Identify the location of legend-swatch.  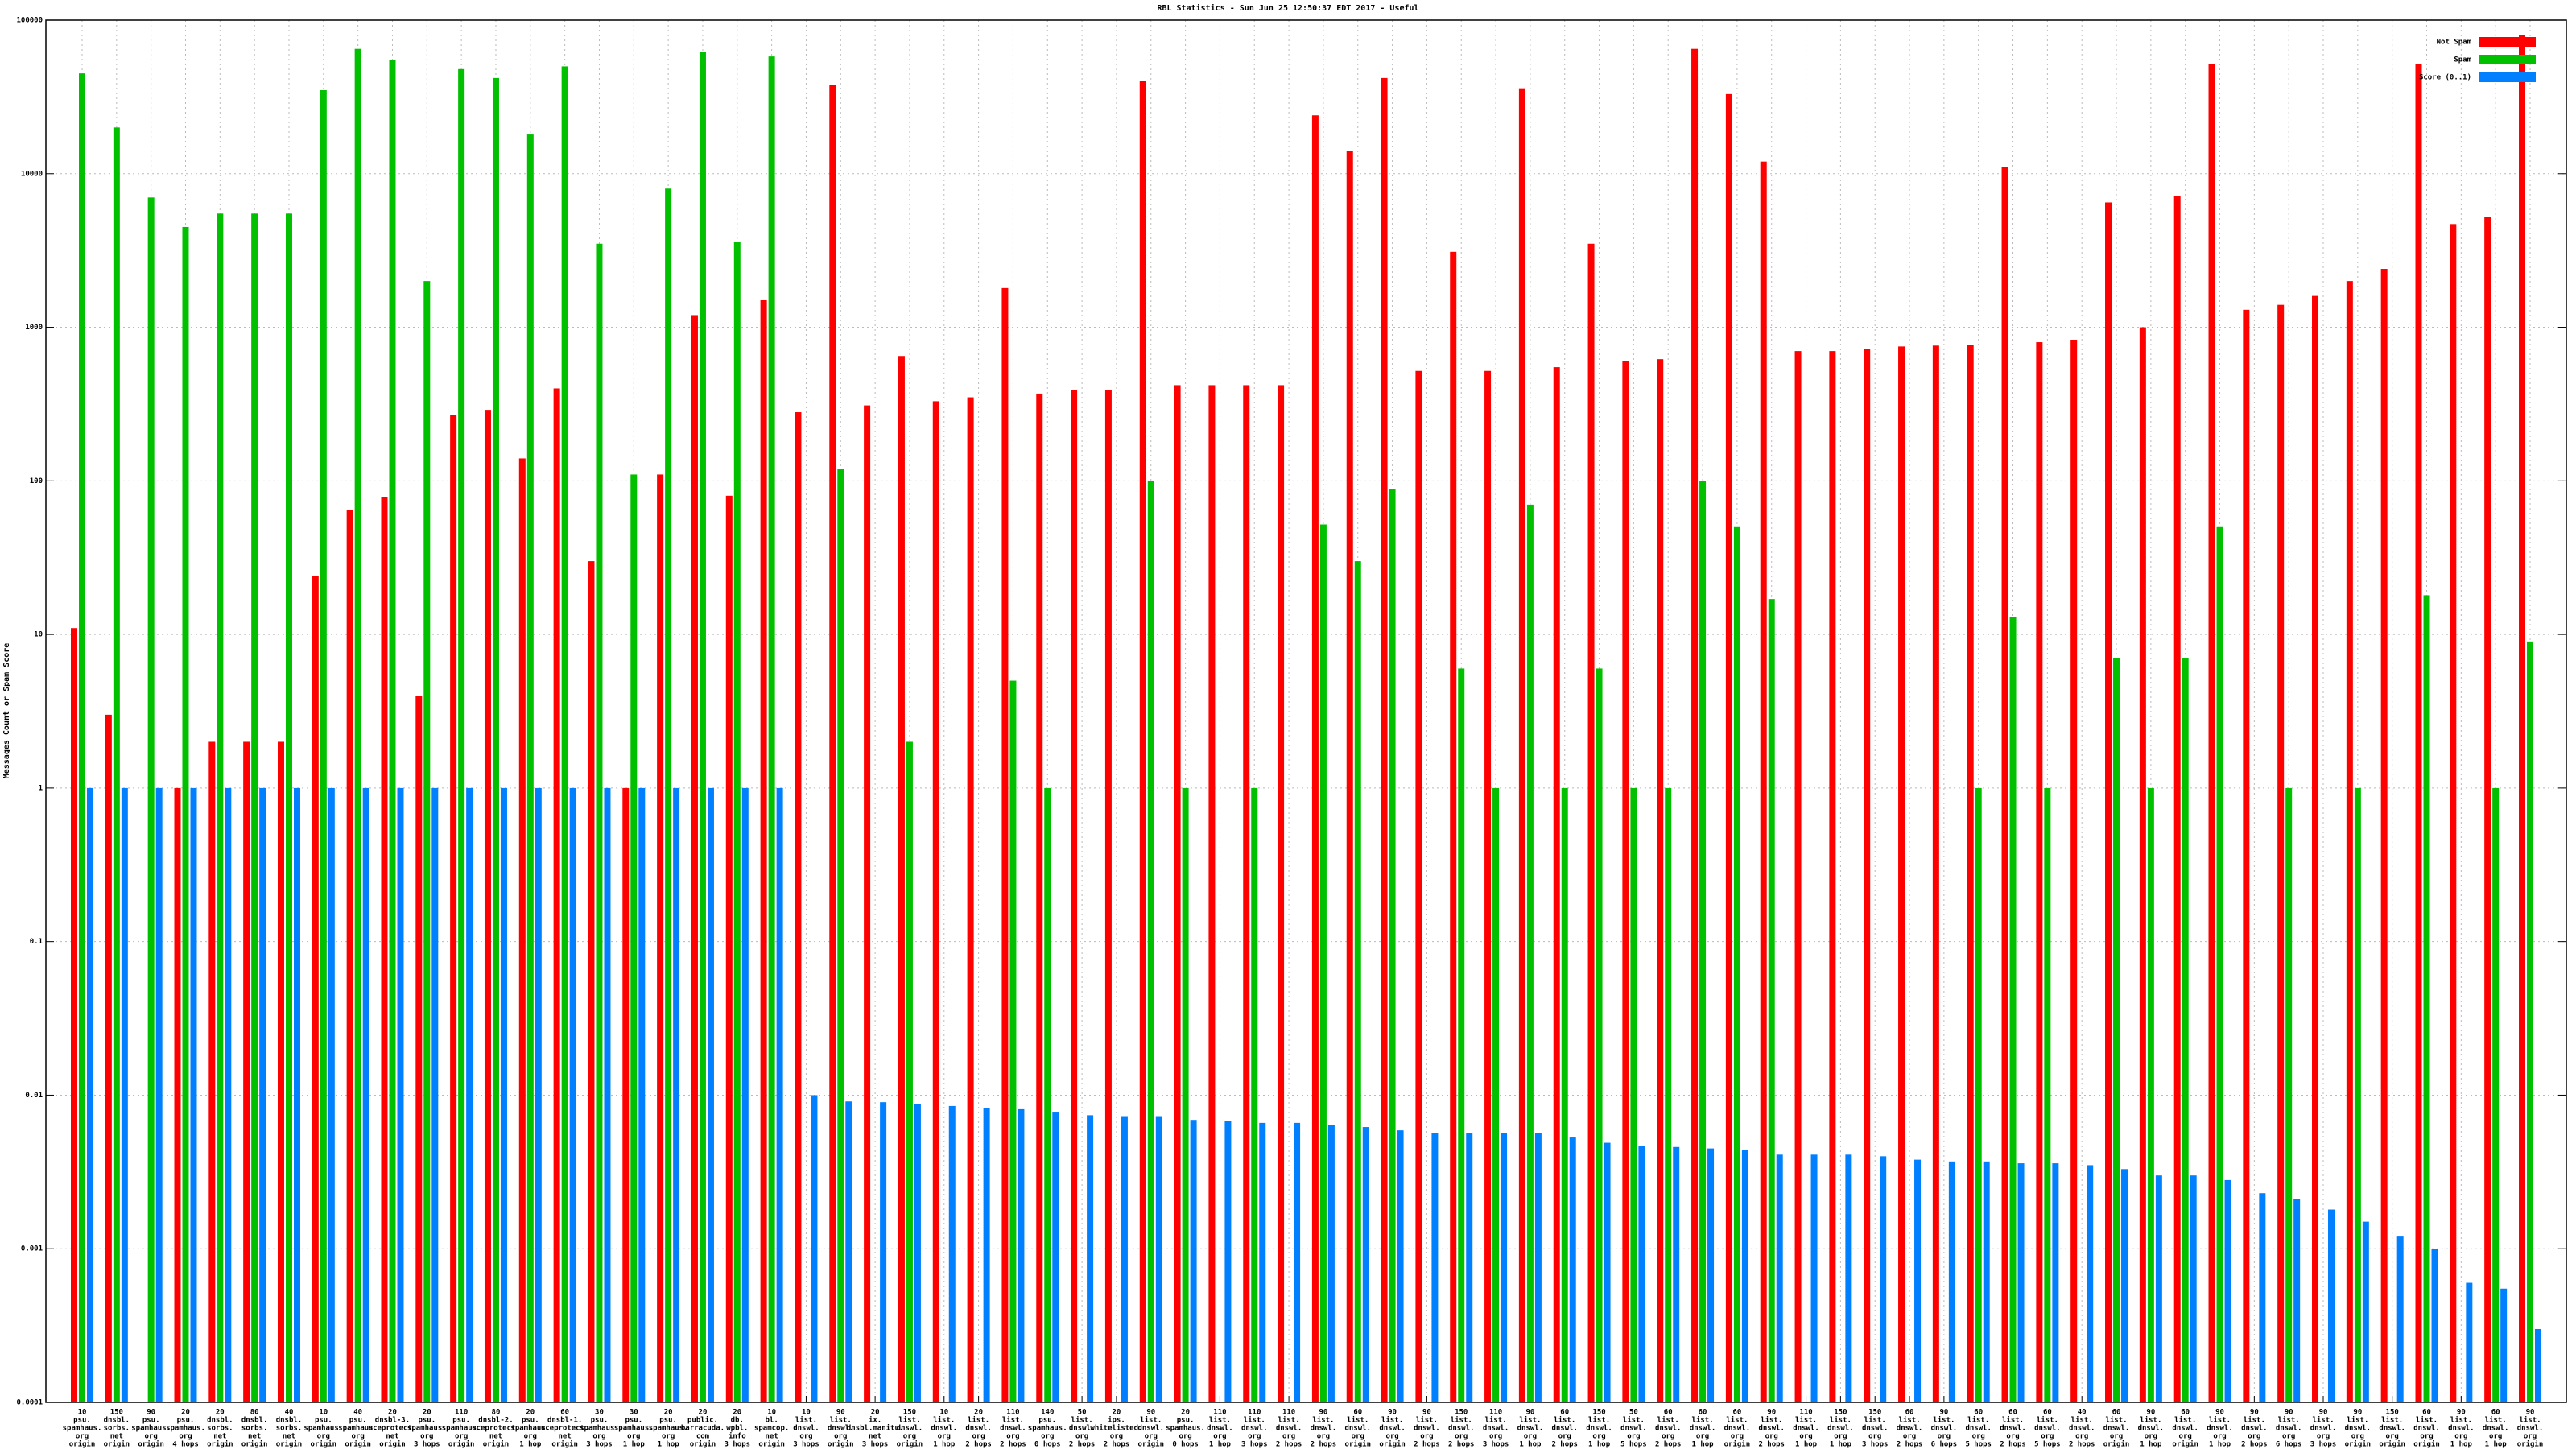
(2507, 59).